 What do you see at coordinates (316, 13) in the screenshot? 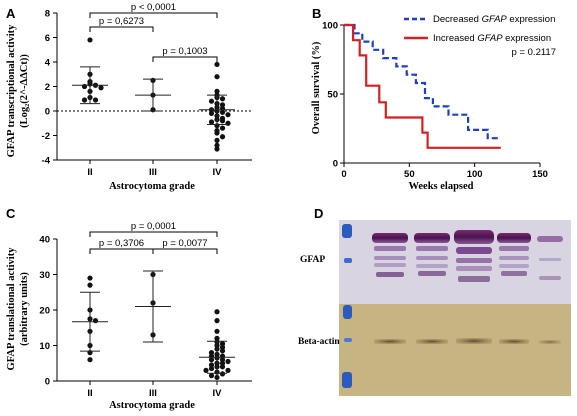
I see `panel-label-b: B` at bounding box center [316, 13].